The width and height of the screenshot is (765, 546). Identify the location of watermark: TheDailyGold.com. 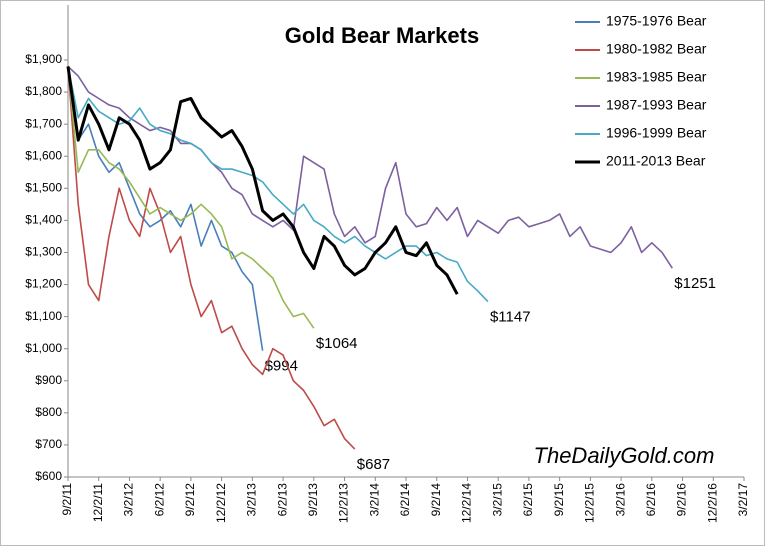
(624, 455).